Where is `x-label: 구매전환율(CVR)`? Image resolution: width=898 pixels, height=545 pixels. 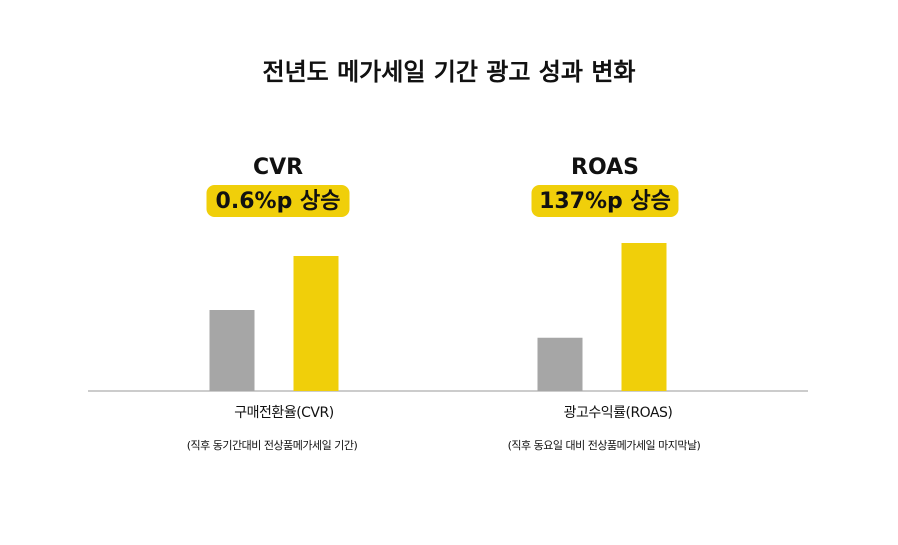 x-label: 구매전환율(CVR) is located at coordinates (283, 413).